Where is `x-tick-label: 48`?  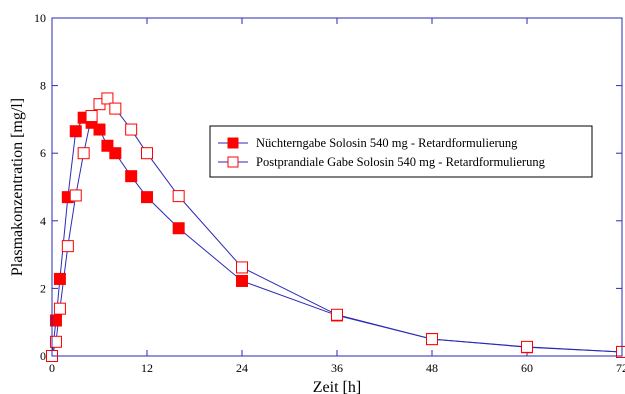 x-tick-label: 48 is located at coordinates (432, 368).